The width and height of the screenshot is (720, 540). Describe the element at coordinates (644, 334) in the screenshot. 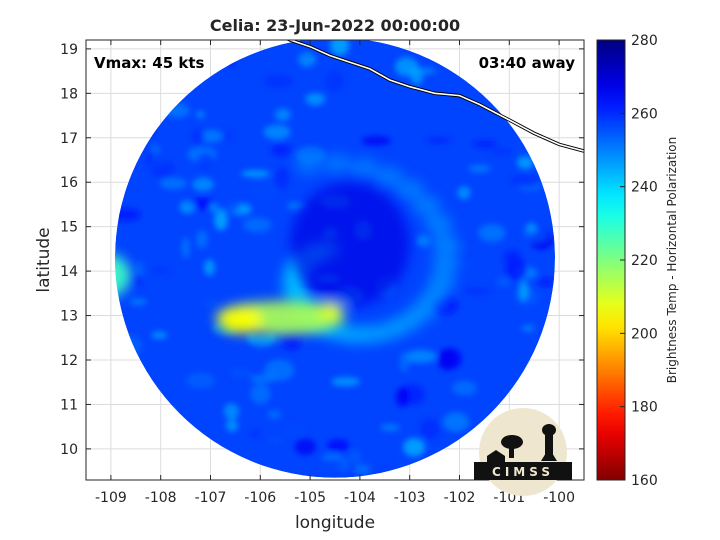

I see `colorbar-tick-label: 200` at that location.